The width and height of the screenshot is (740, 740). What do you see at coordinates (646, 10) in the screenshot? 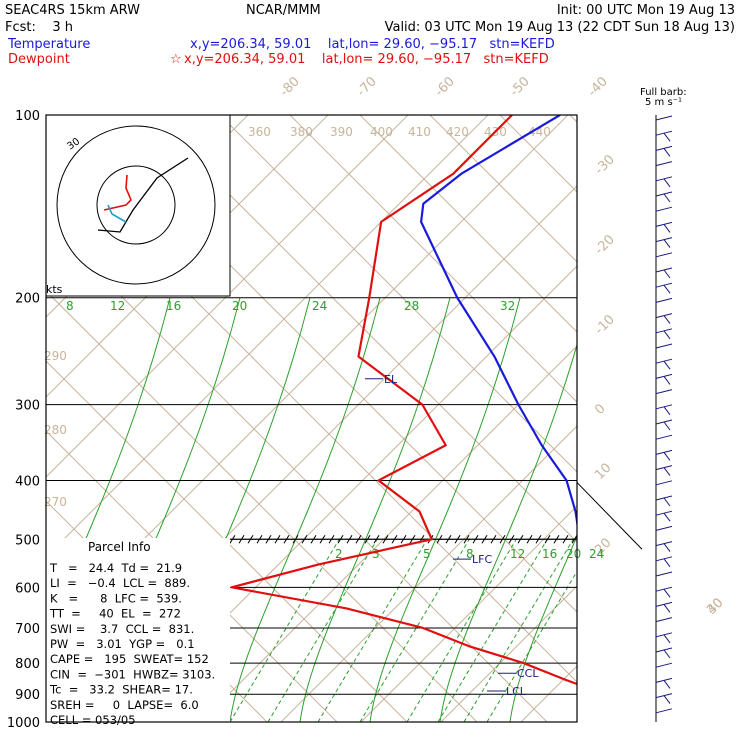
I see `init-time: Init: 00 UTC Mon 19 Aug 13` at bounding box center [646, 10].